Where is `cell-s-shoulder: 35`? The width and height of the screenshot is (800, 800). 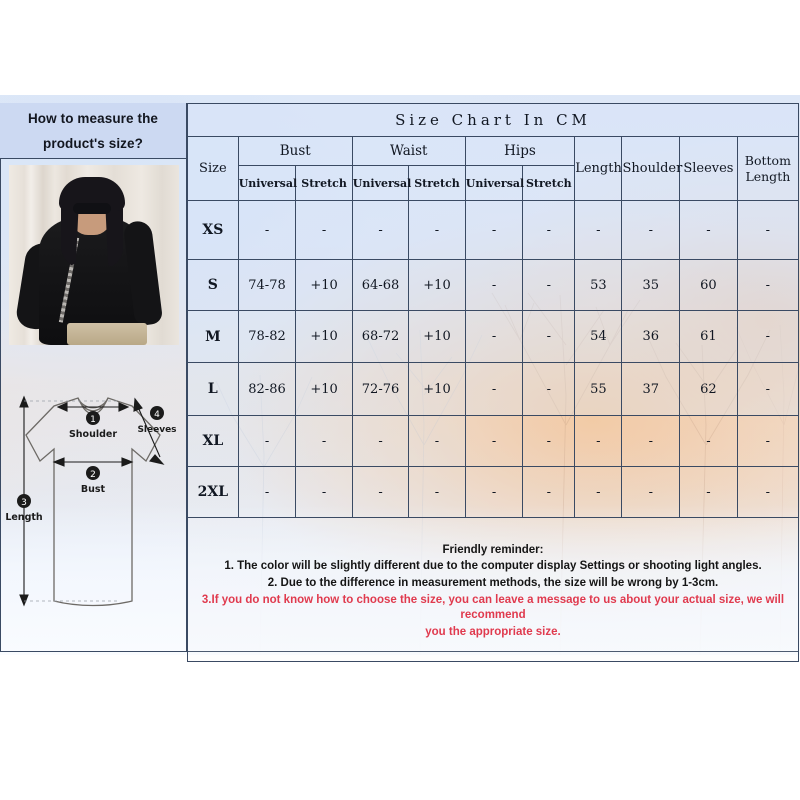 cell-s-shoulder: 35 is located at coordinates (651, 285).